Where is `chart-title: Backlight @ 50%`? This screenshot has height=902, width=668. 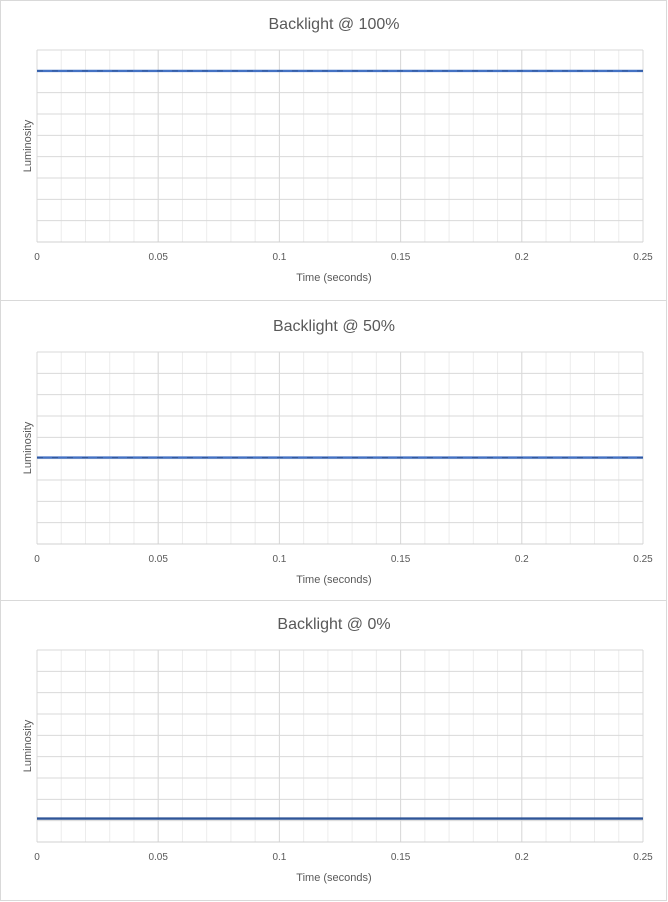 chart-title: Backlight @ 50% is located at coordinates (334, 326).